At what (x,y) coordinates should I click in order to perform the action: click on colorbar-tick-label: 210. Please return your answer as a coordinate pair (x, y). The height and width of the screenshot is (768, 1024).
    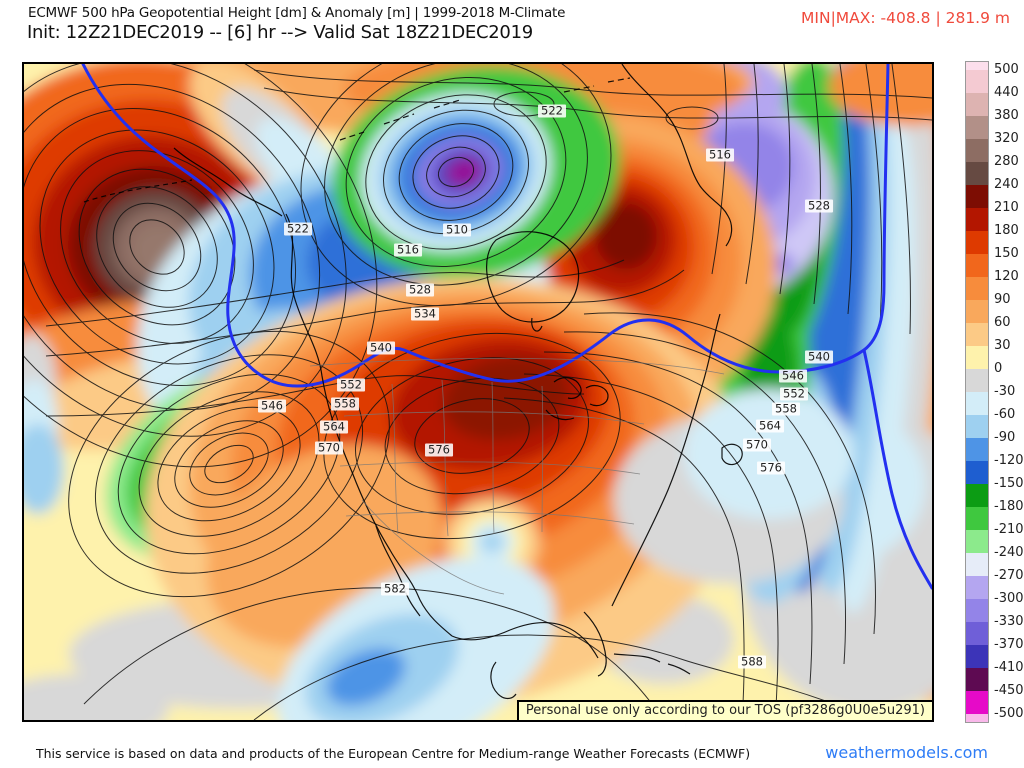
    Looking at the image, I should click on (1006, 207).